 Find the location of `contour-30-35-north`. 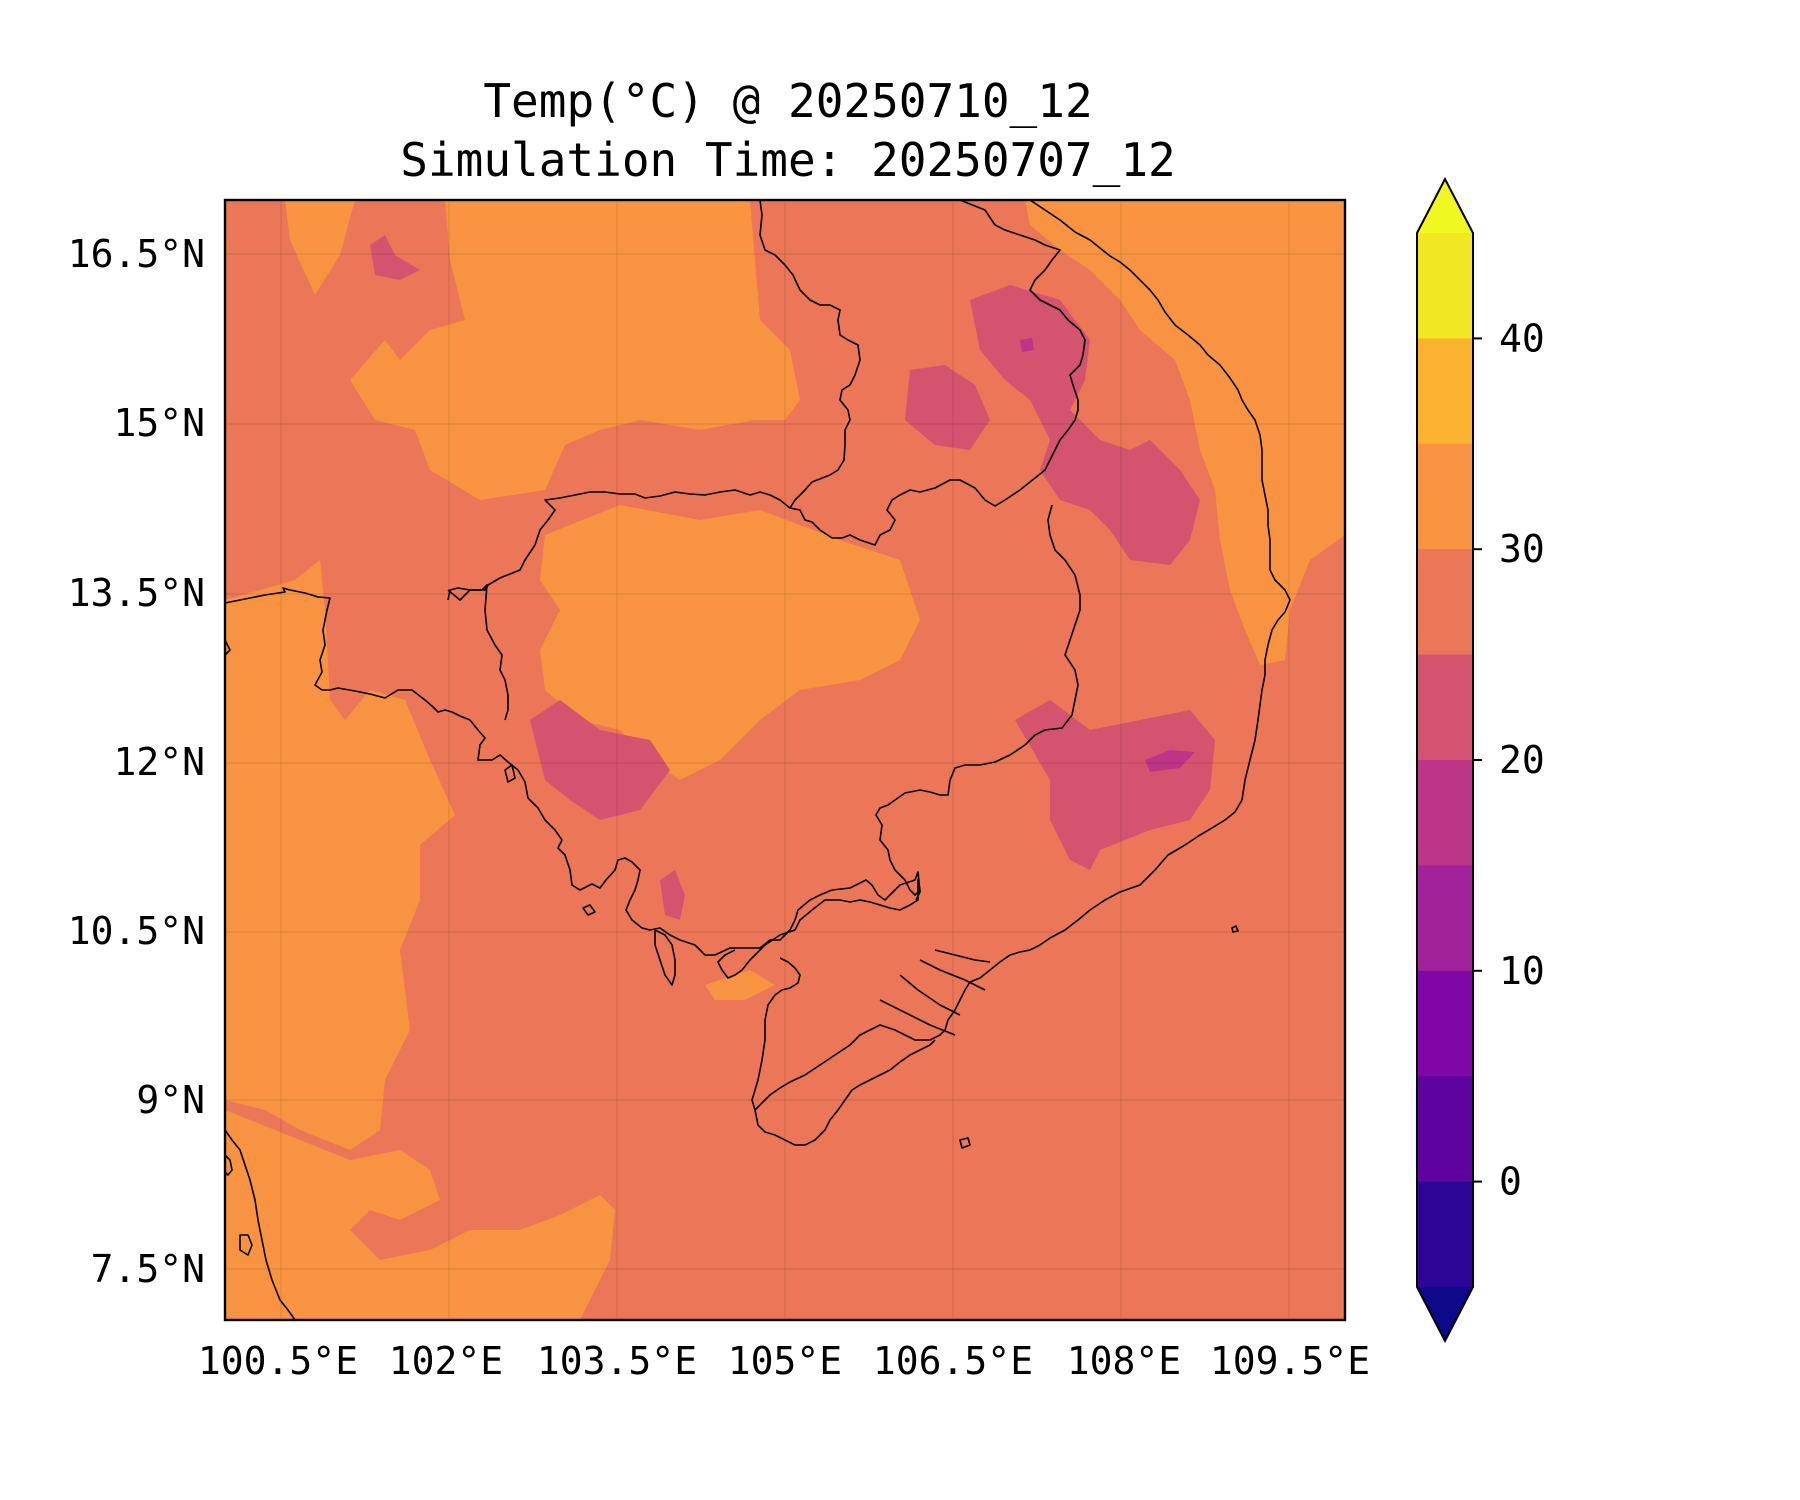

contour-30-35-north is located at coordinates (512, 350).